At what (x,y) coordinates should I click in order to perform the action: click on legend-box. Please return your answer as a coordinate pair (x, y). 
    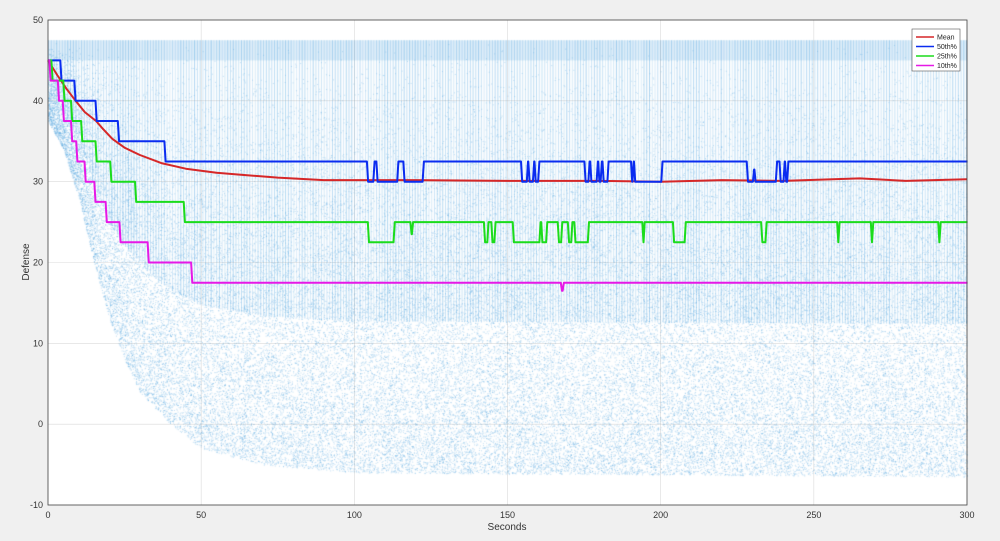
    Looking at the image, I should click on (936, 50).